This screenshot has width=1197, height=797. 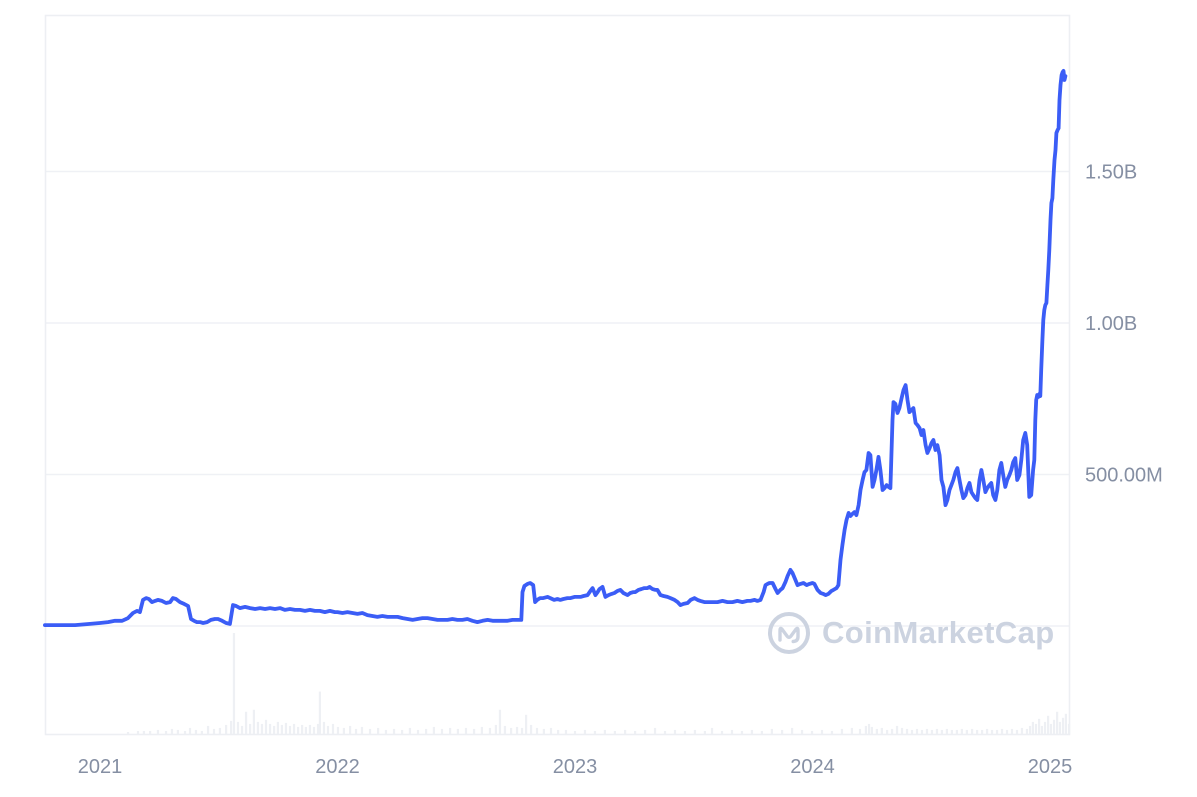 I want to click on x-tick-label: 2024, so click(x=812, y=767).